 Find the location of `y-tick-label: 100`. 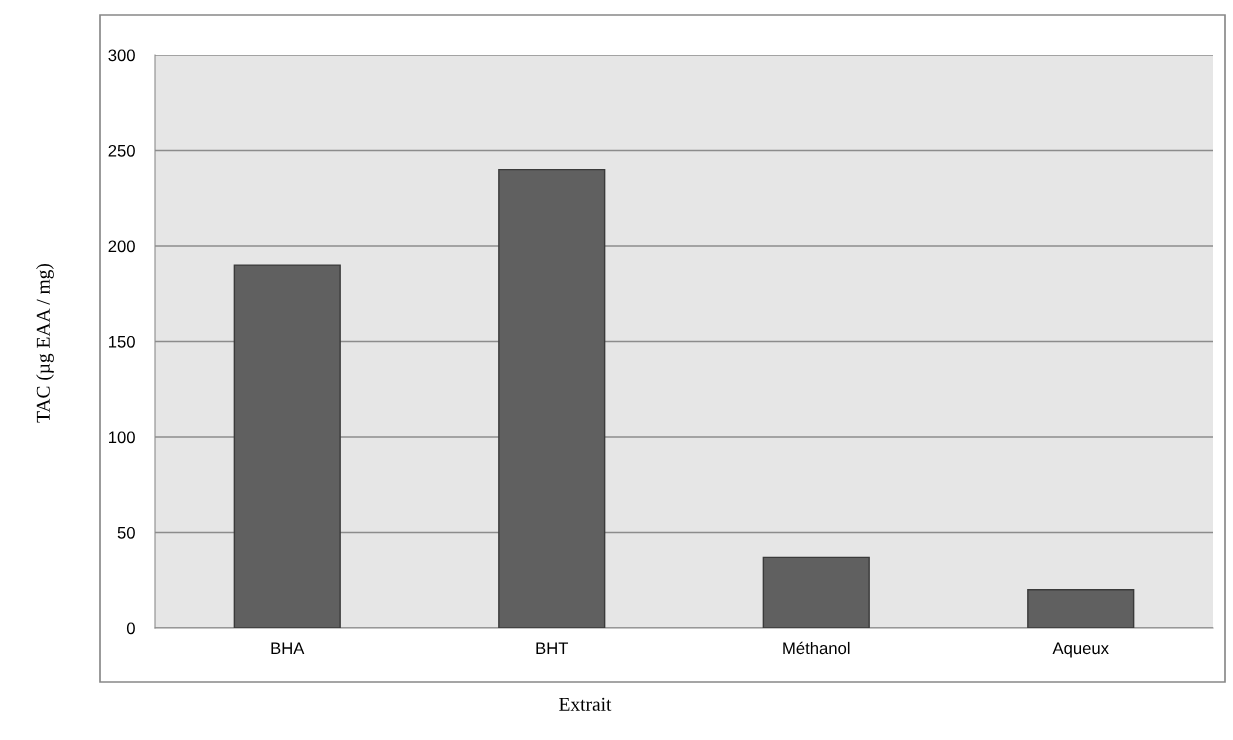

y-tick-label: 100 is located at coordinates (122, 437).